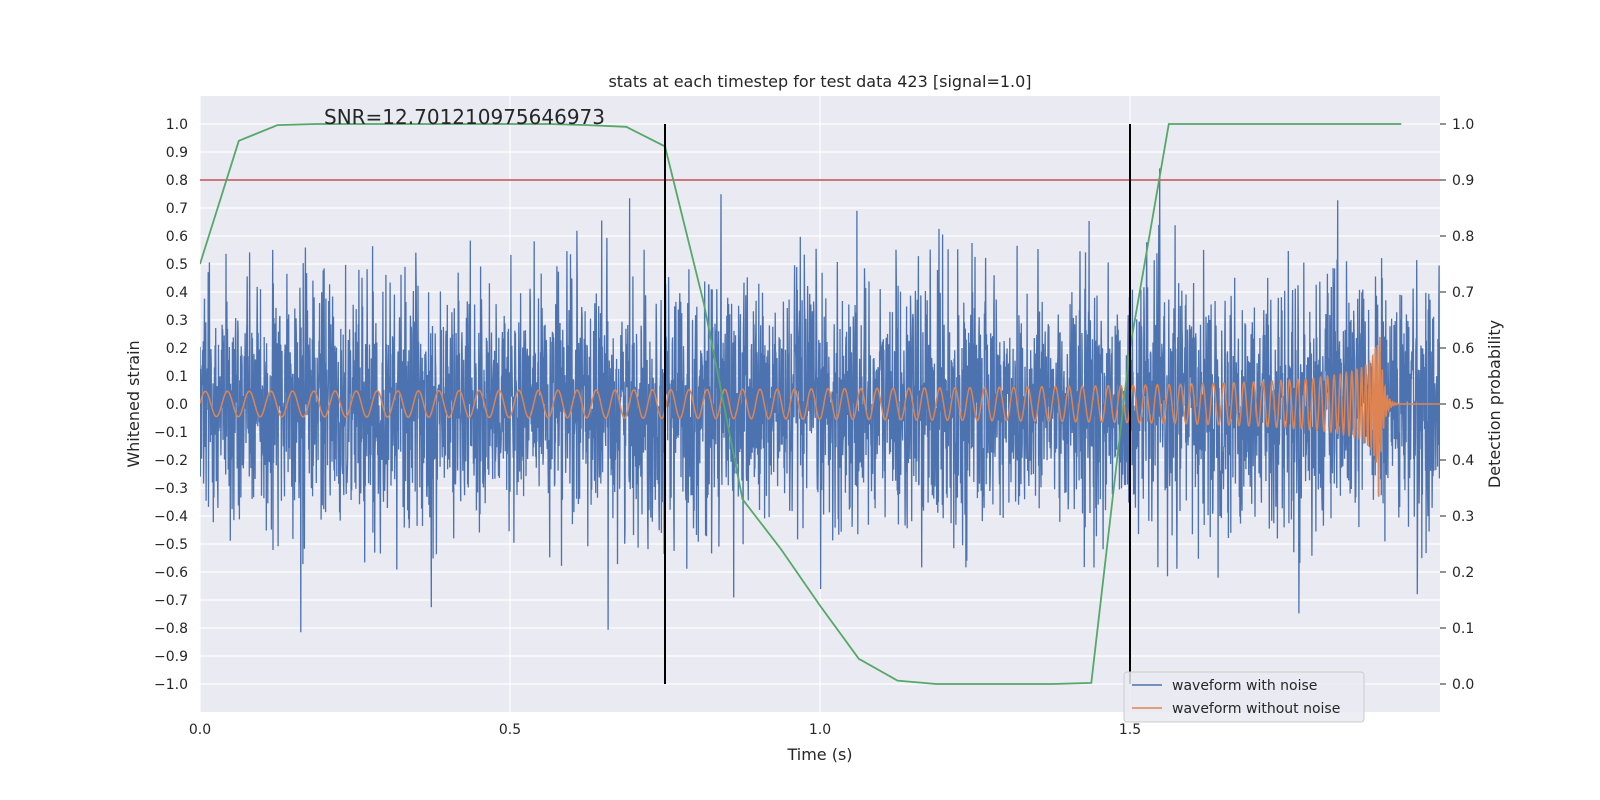  What do you see at coordinates (1463, 349) in the screenshot?
I see `y2-tick-label-4: 0.6` at bounding box center [1463, 349].